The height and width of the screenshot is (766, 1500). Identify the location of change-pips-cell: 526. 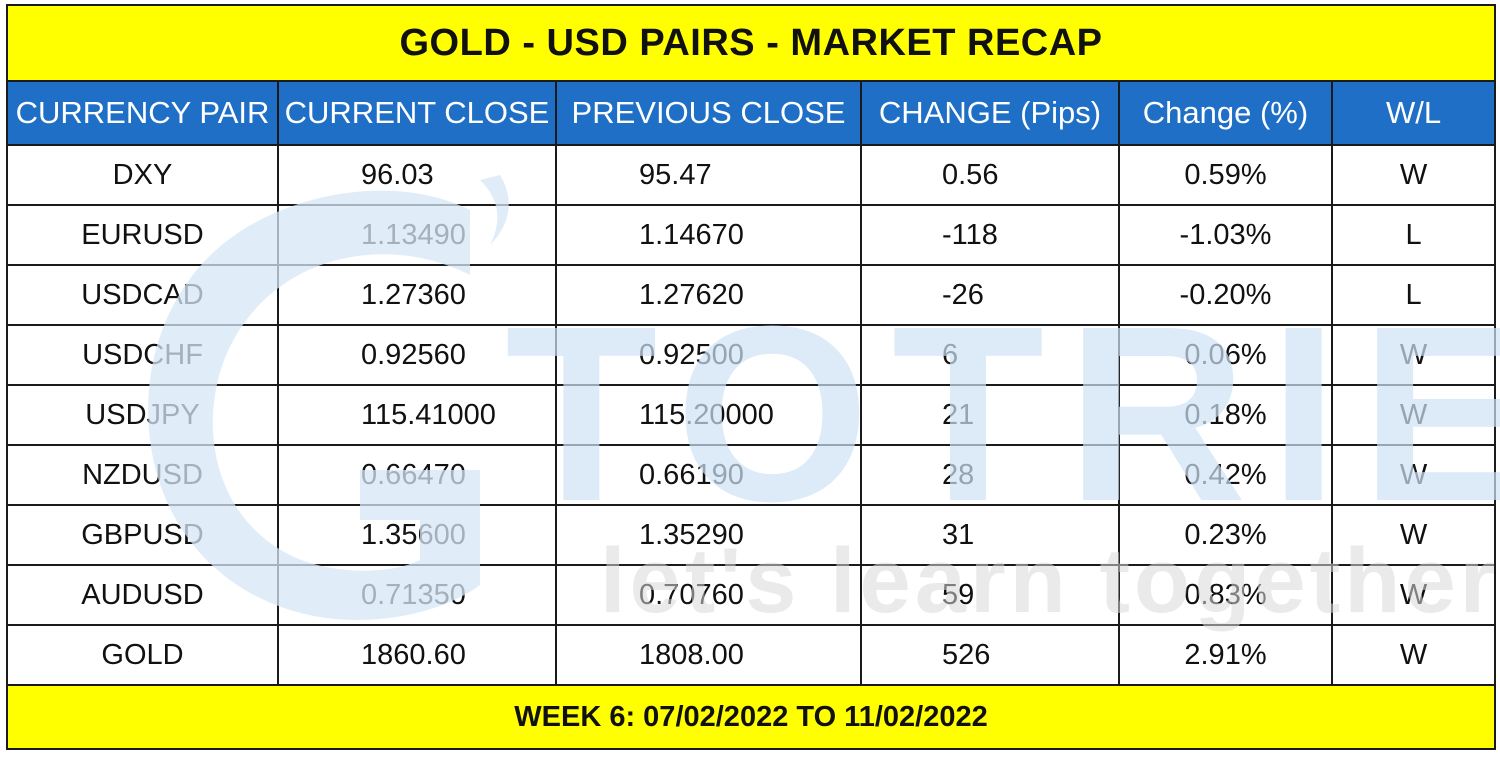
(990, 655).